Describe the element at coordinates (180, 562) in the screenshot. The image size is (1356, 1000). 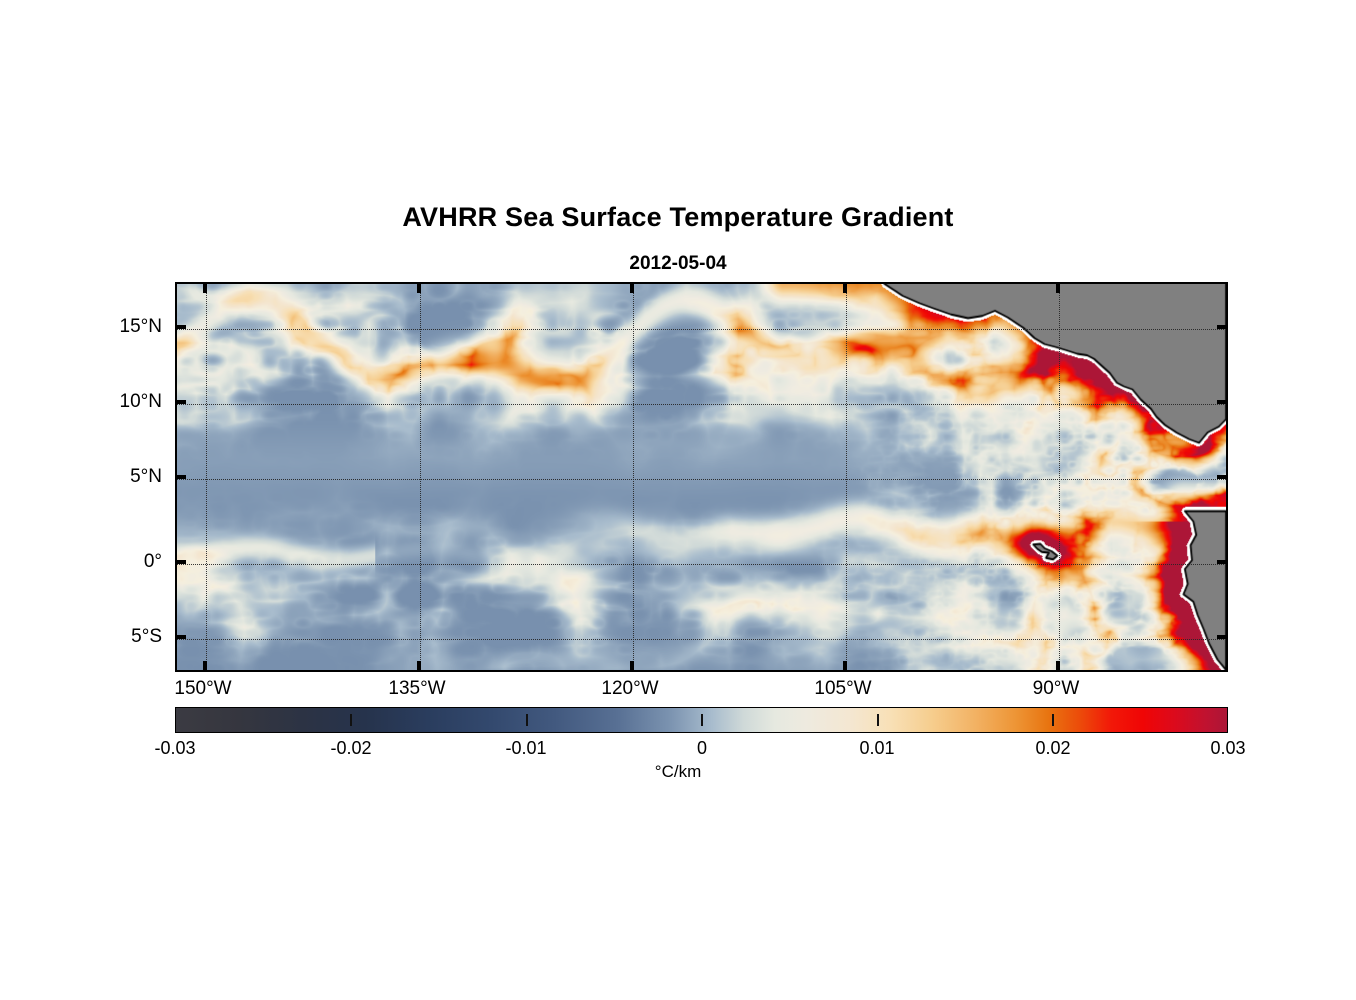
I see `tick-lat-0-left` at that location.